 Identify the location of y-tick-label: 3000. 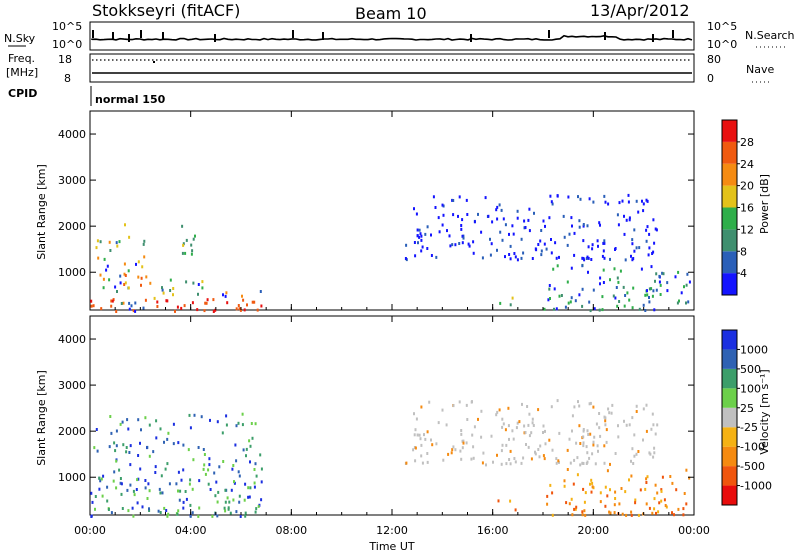
(72, 385).